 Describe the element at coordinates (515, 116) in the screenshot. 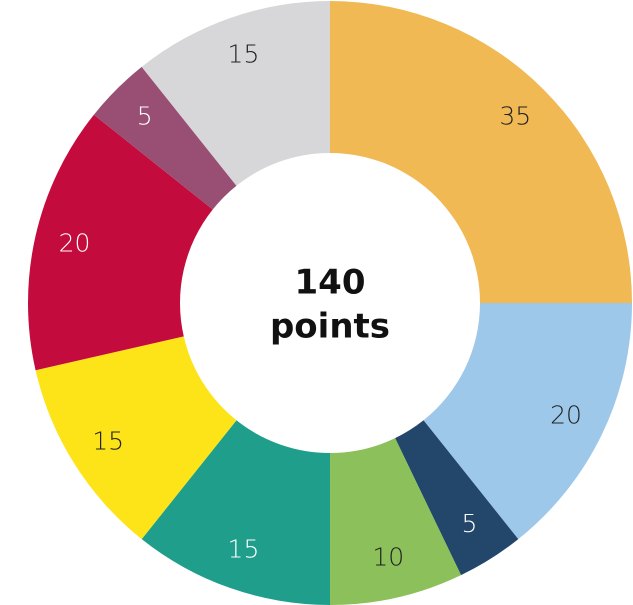

I see `slice-label: 35` at that location.